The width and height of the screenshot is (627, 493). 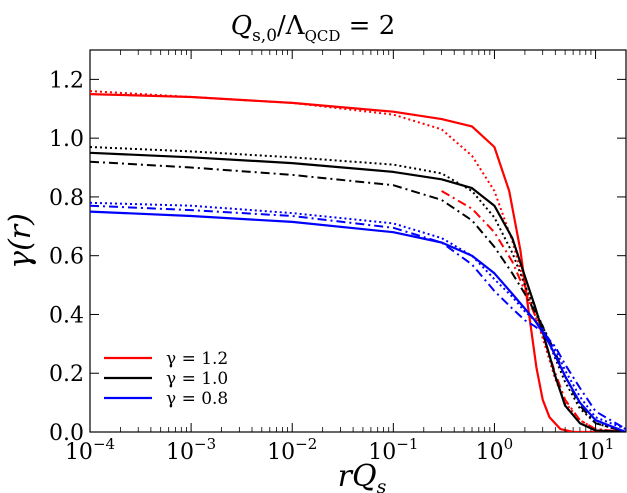 What do you see at coordinates (533, 311) in the screenshot?
I see `series-line-2-dashdot` at bounding box center [533, 311].